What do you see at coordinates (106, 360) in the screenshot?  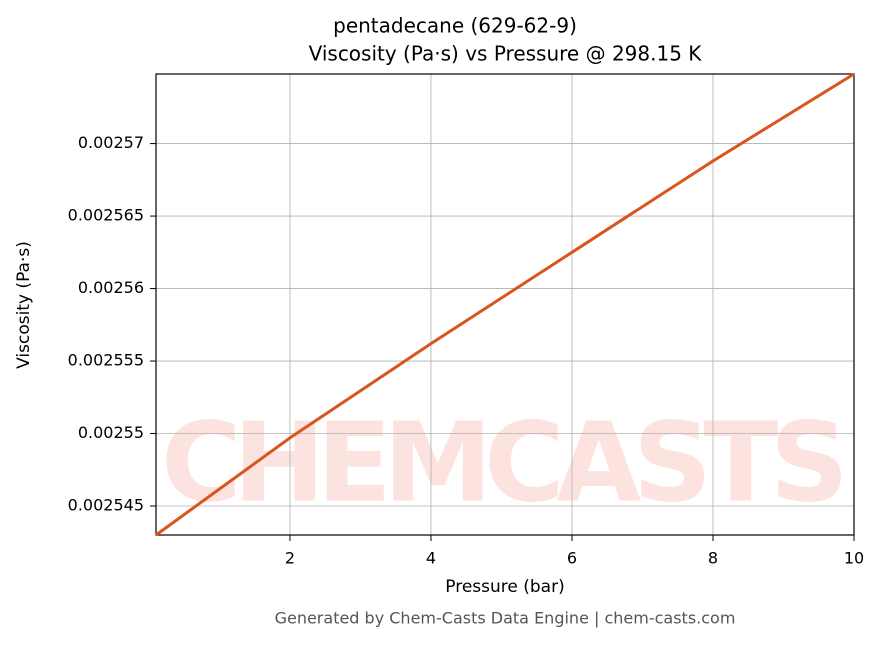 I see `y-tick-label: 0.002555` at bounding box center [106, 360].